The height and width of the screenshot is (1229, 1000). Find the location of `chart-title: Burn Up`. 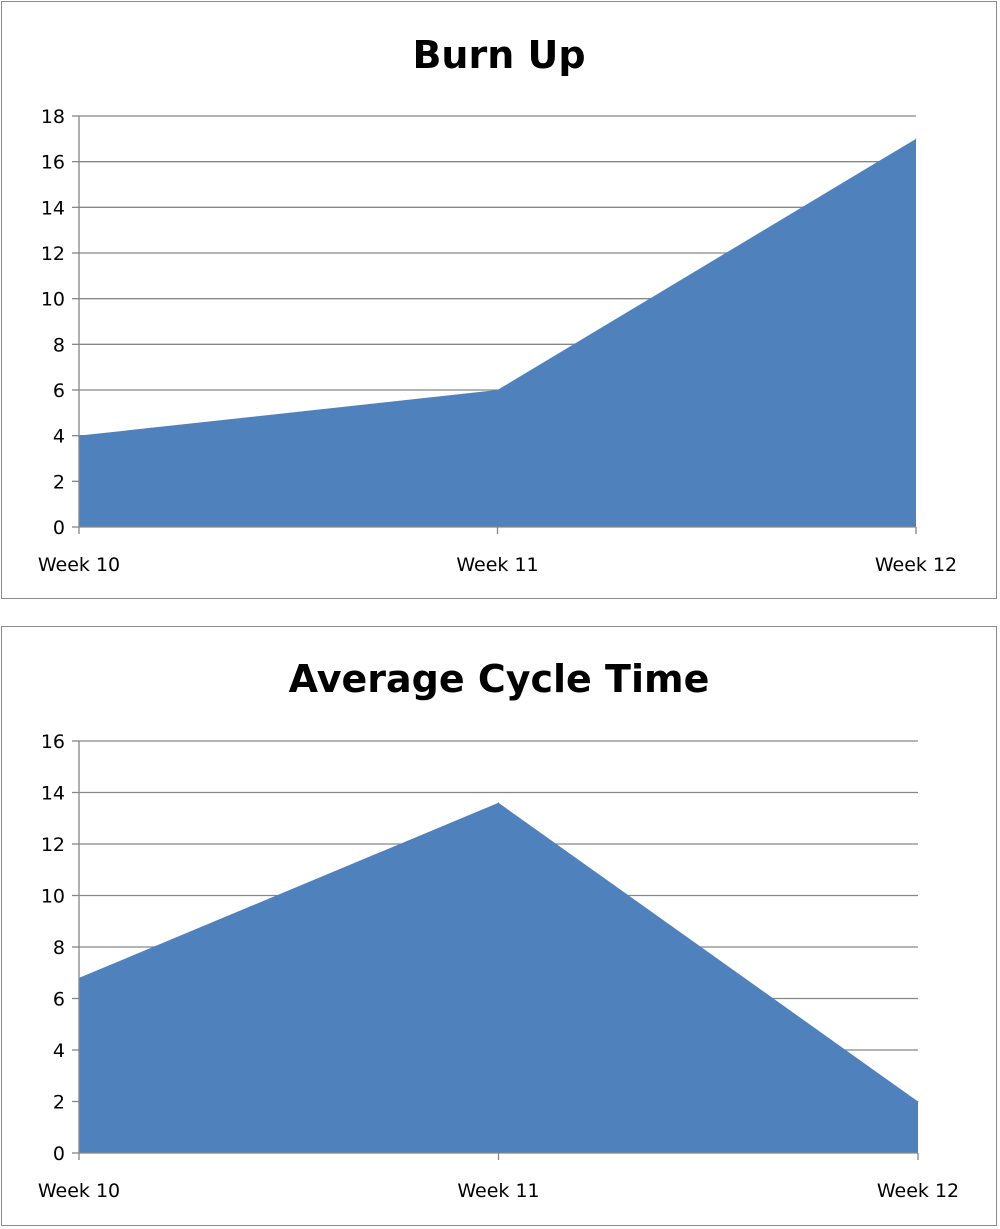

chart-title: Burn Up is located at coordinates (498, 55).